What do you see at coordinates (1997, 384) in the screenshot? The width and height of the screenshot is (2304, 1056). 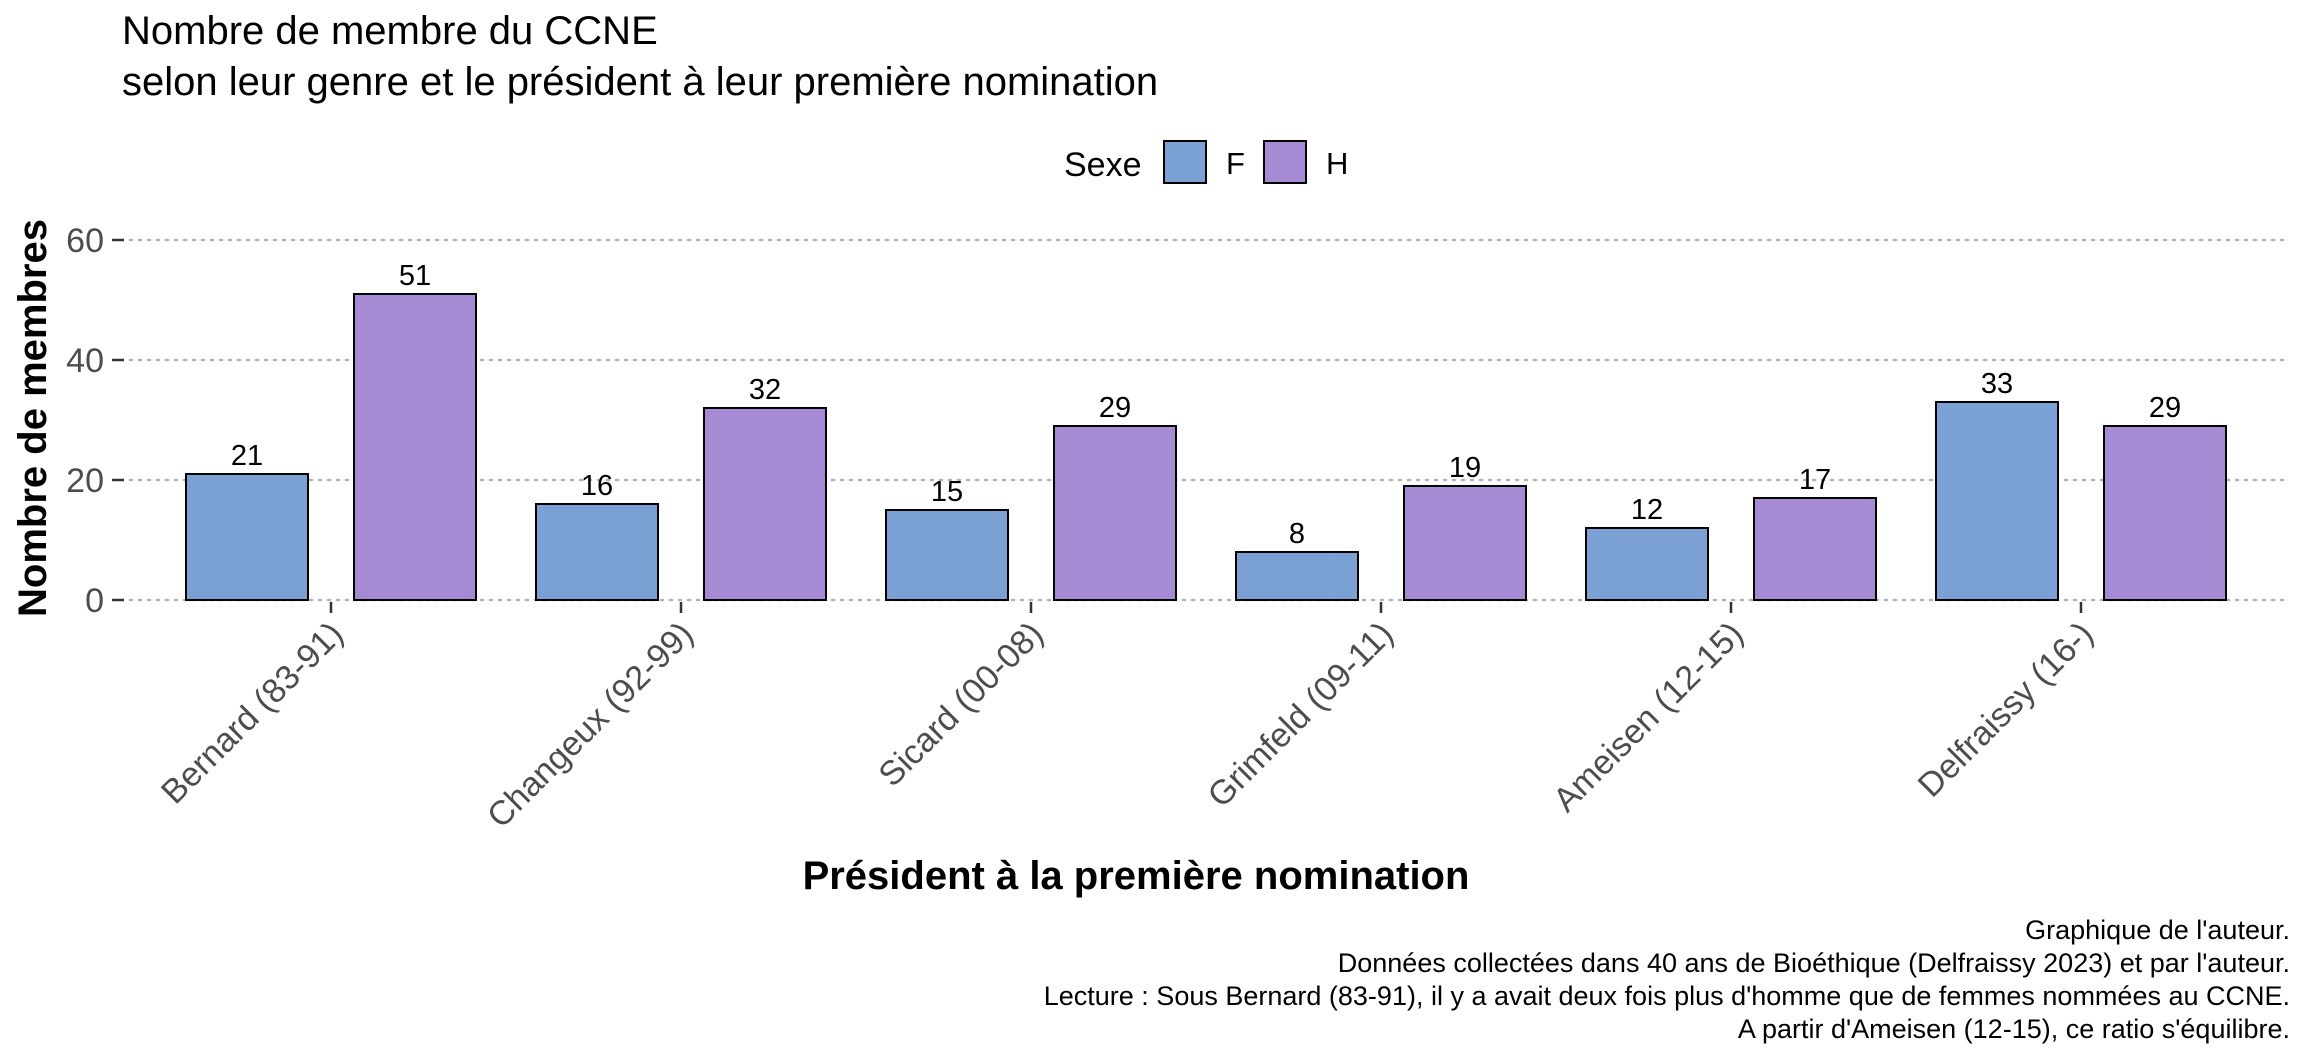 I see `bar-label-delfraissy-16-f: 33` at bounding box center [1997, 384].